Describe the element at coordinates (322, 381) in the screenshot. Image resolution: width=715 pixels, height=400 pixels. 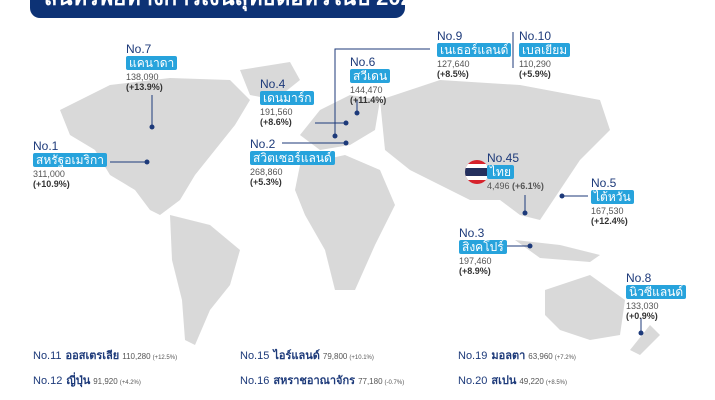
I see `list-item: No.16 สหราชอาณาจักร 77,180 (-0.7%)` at that location.